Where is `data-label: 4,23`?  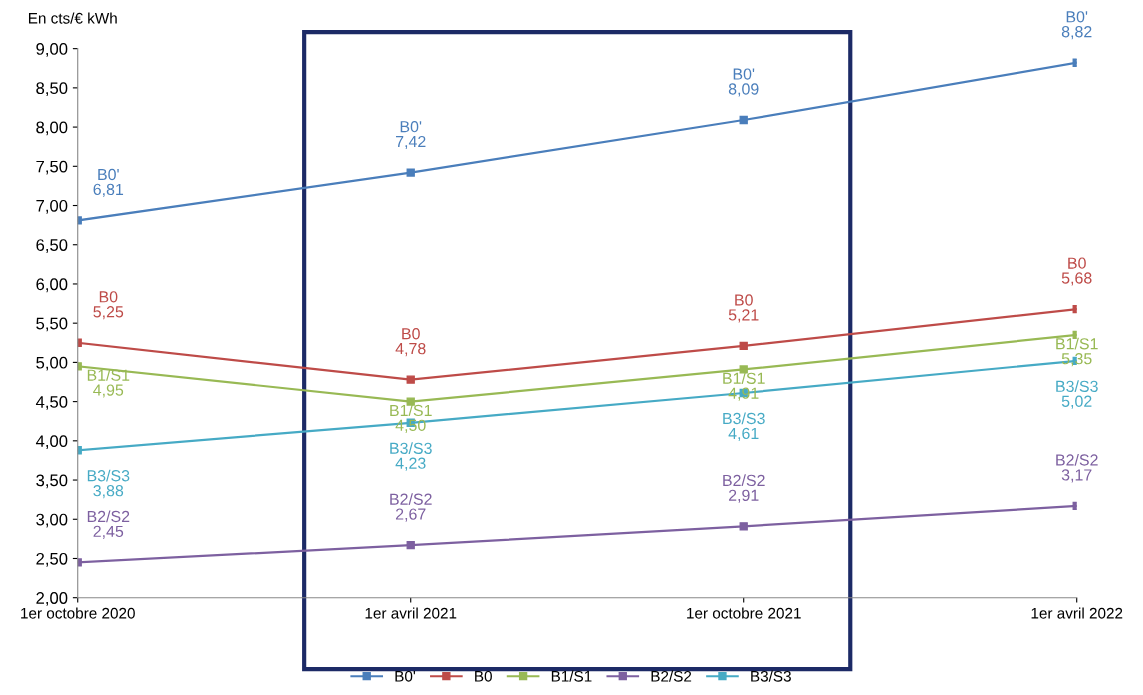 data-label: 4,23 is located at coordinates (410, 464).